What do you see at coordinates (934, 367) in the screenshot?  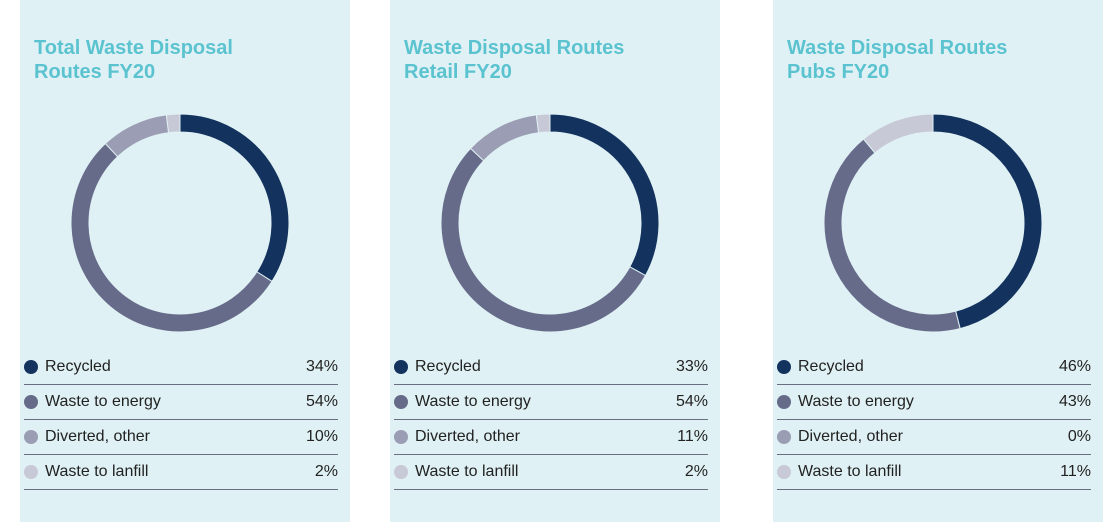 I see `legend-row: Recycled 46%` at bounding box center [934, 367].